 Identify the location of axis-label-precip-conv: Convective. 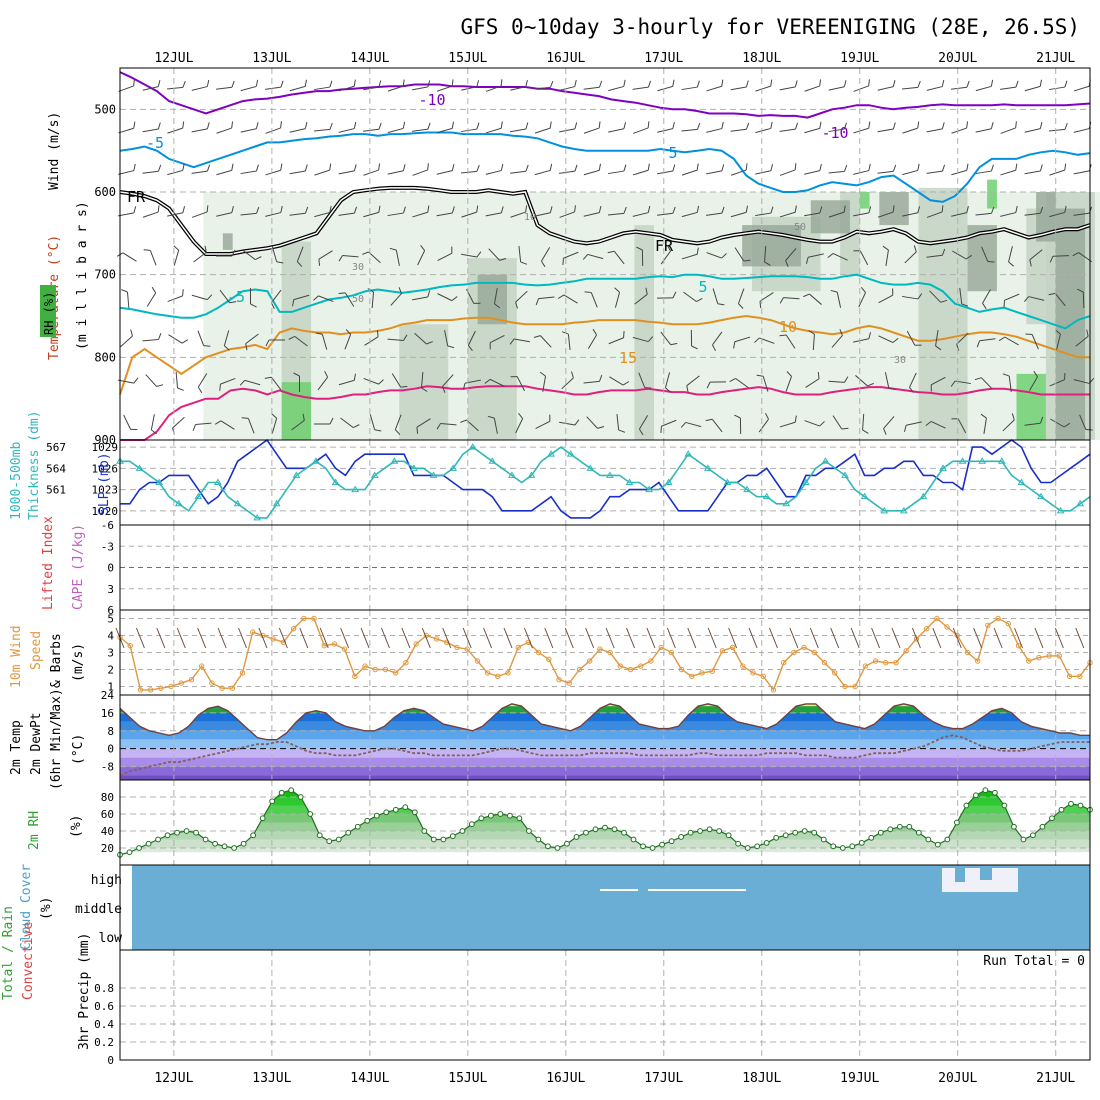
(28, 961).